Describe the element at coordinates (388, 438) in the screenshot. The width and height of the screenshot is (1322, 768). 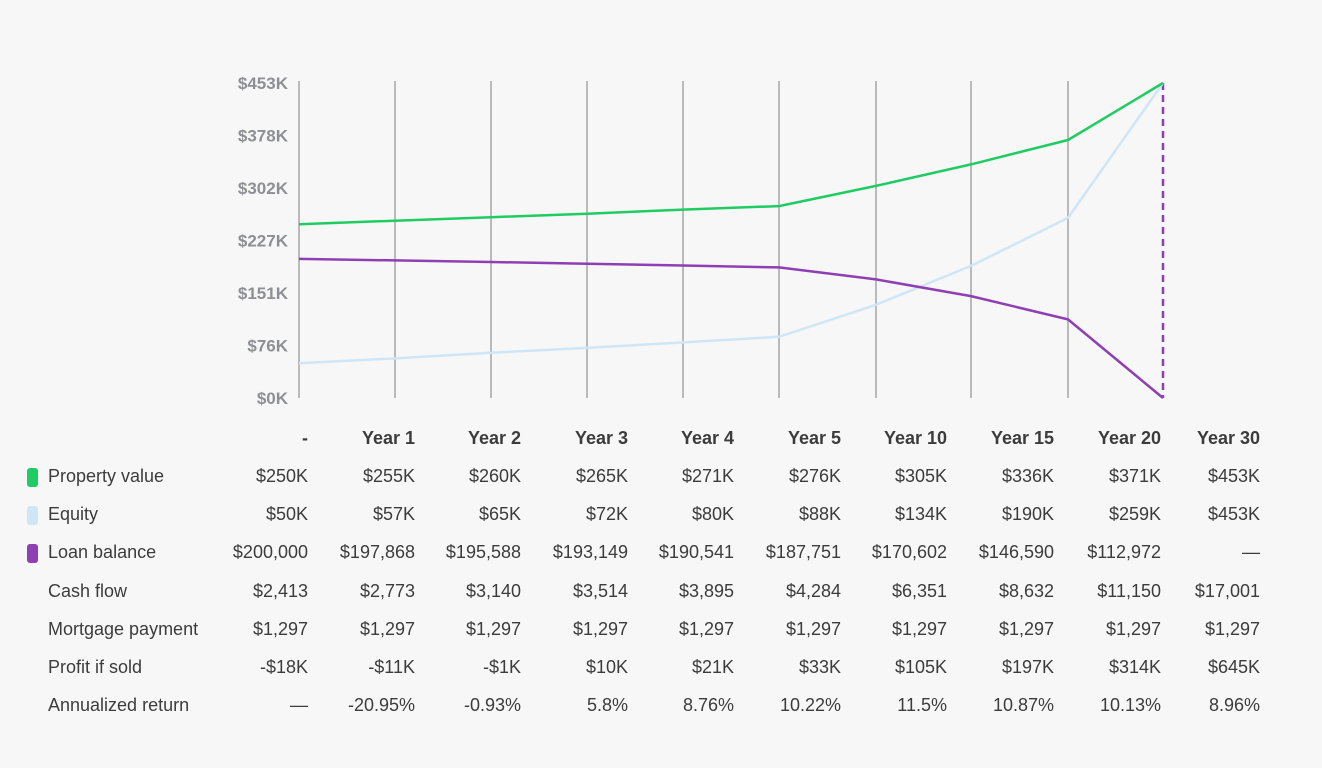
I see `column-header: Year 1` at that location.